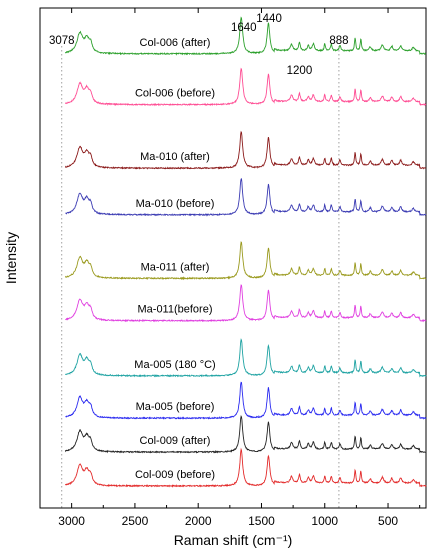 Image resolution: width=432 pixels, height=550 pixels. What do you see at coordinates (135, 521) in the screenshot?
I see `x-tick-label: 2500` at bounding box center [135, 521].